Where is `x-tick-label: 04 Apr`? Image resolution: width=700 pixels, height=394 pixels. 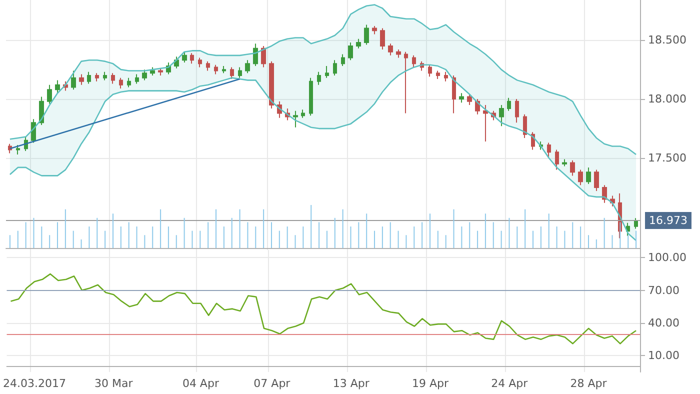
x-tick-label: 04 Apr is located at coordinates (201, 383).